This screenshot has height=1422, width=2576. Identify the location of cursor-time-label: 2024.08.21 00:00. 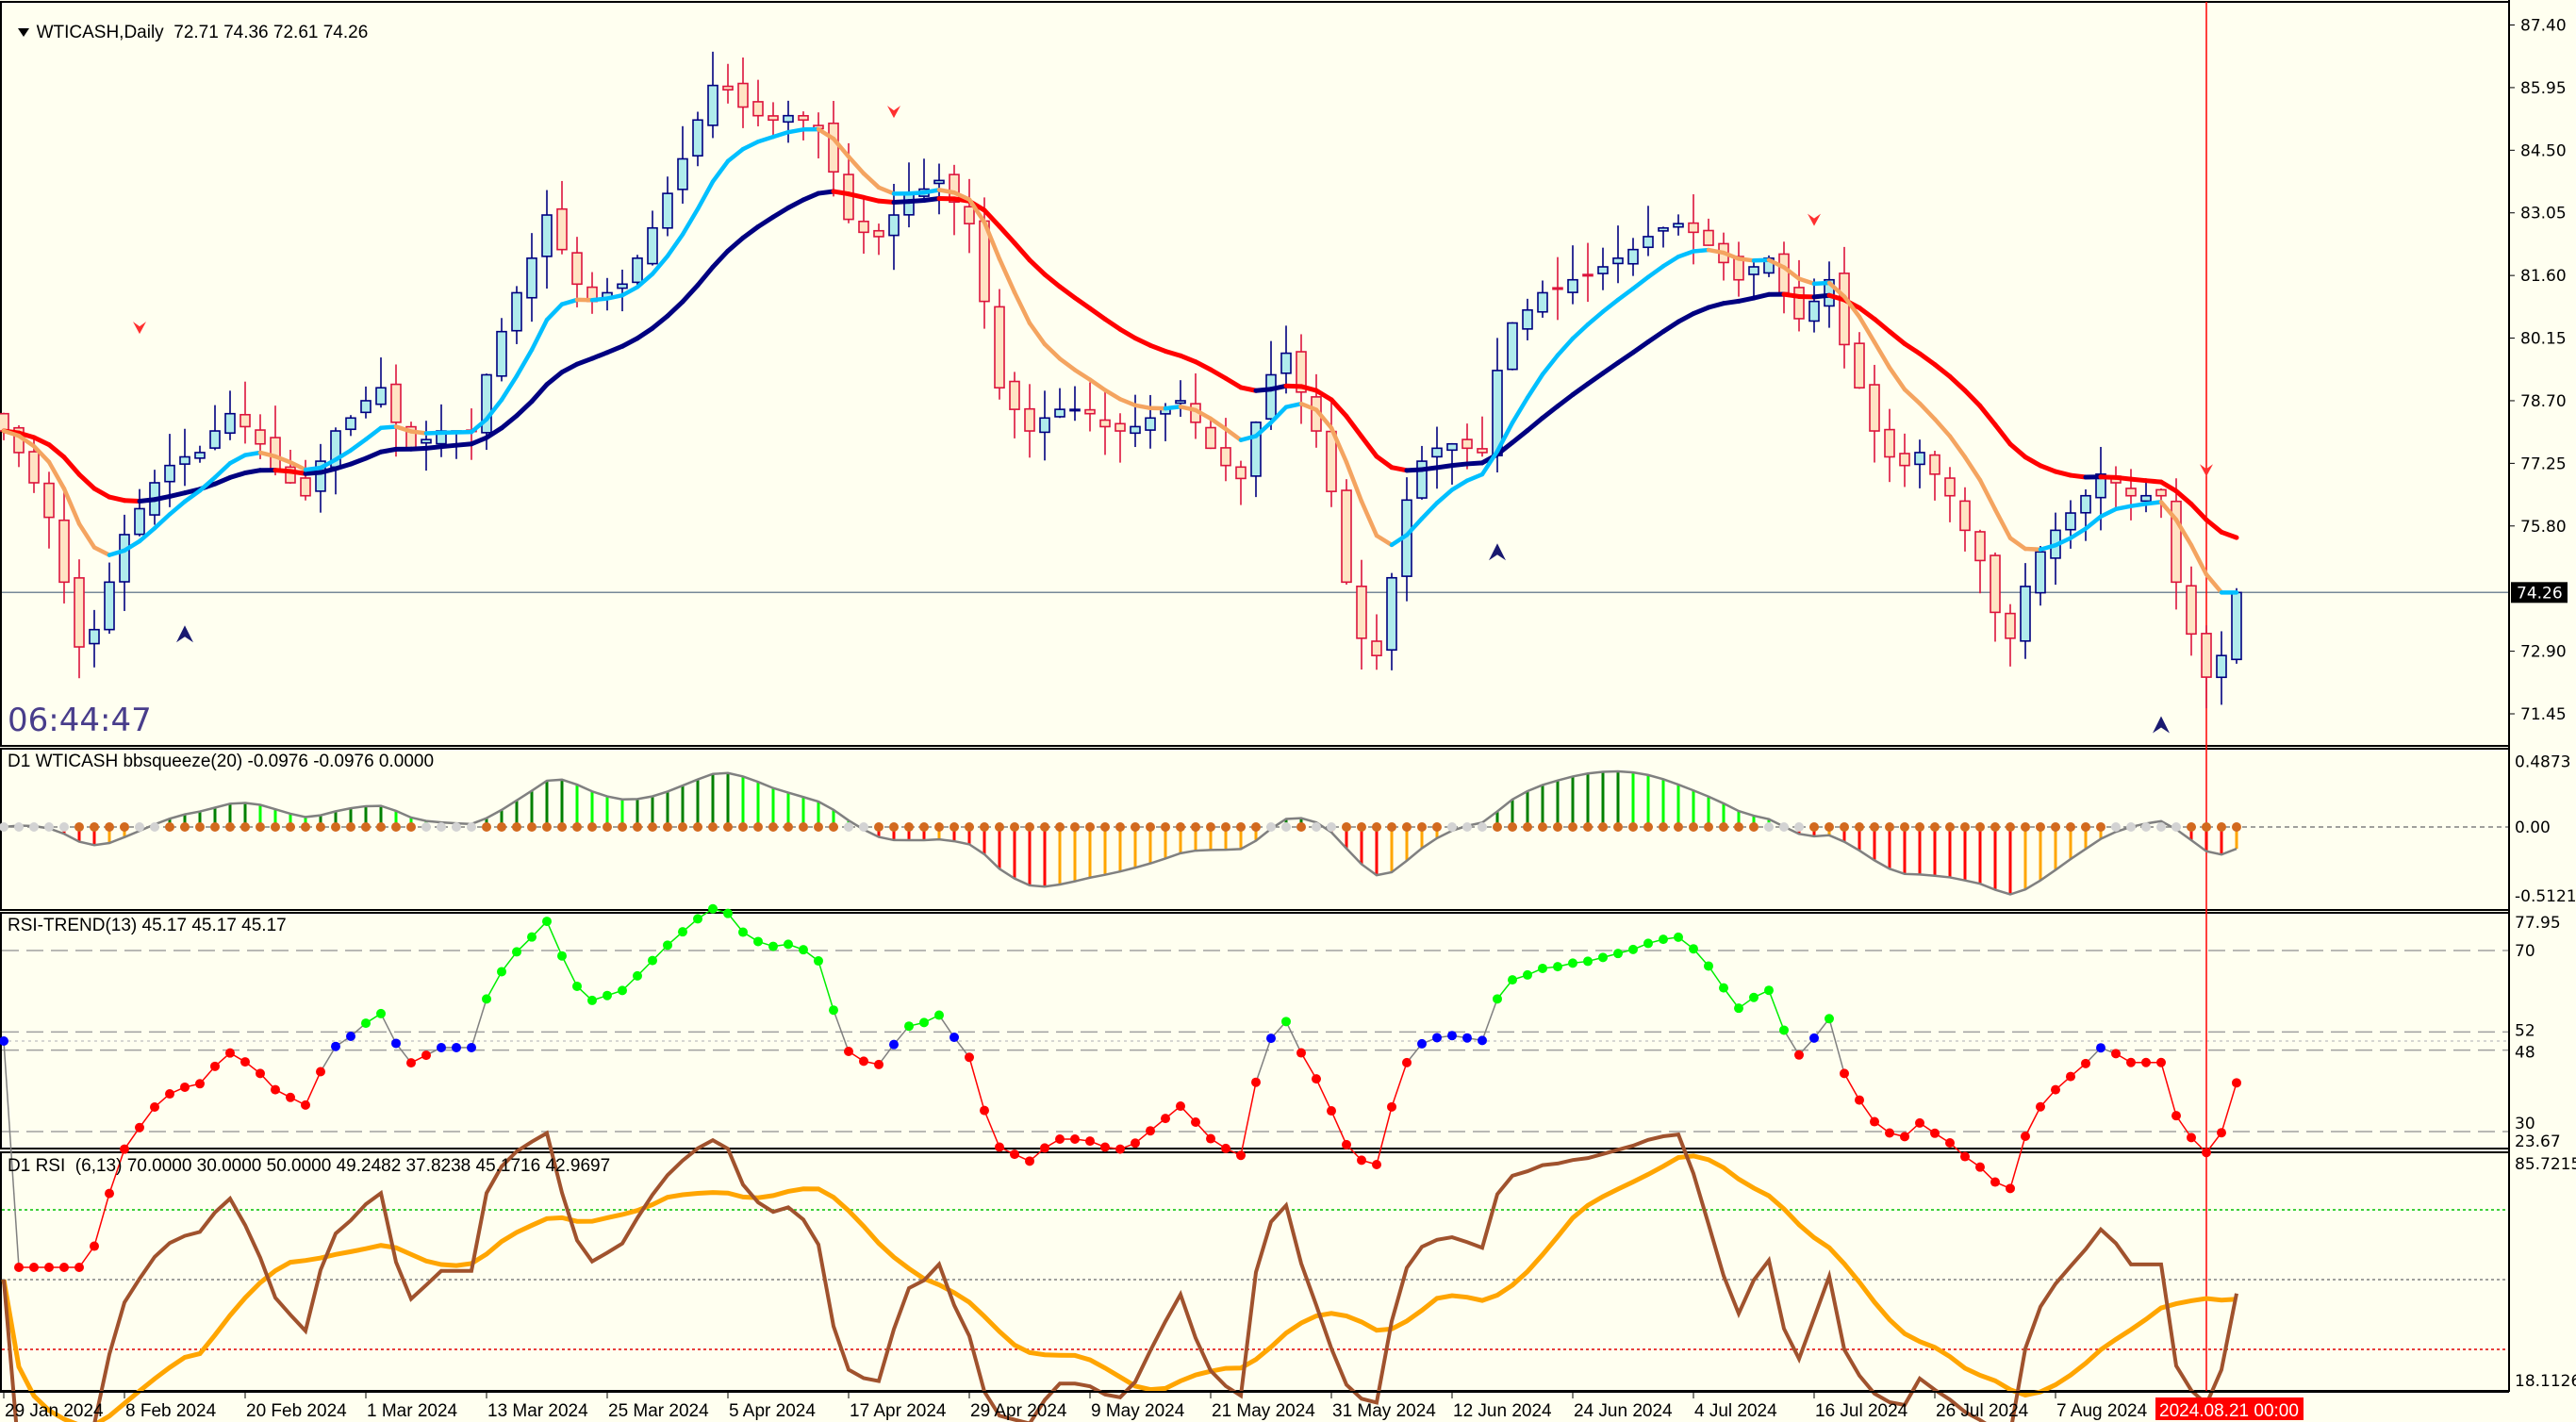
(2229, 1411).